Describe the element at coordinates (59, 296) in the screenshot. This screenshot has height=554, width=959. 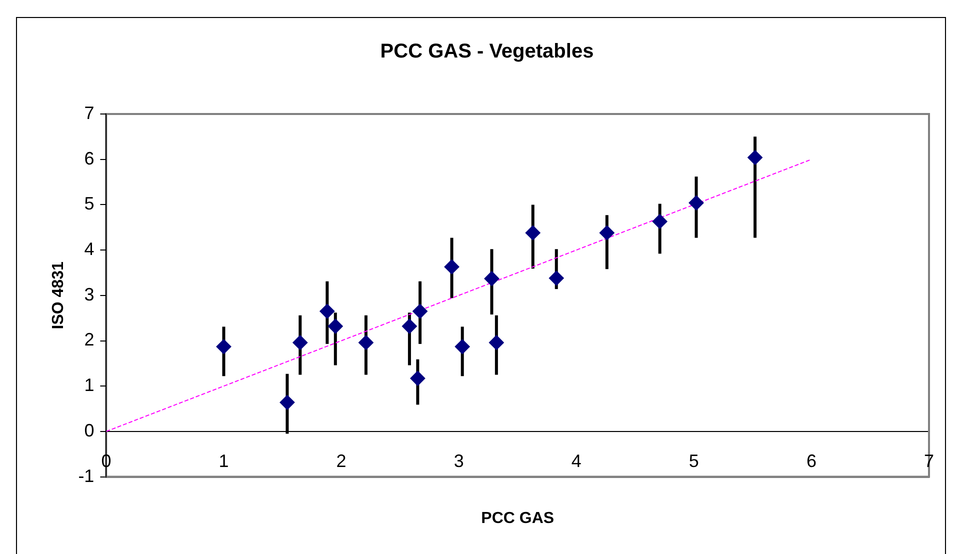
I see `y-axis-title: ISO 4831` at that location.